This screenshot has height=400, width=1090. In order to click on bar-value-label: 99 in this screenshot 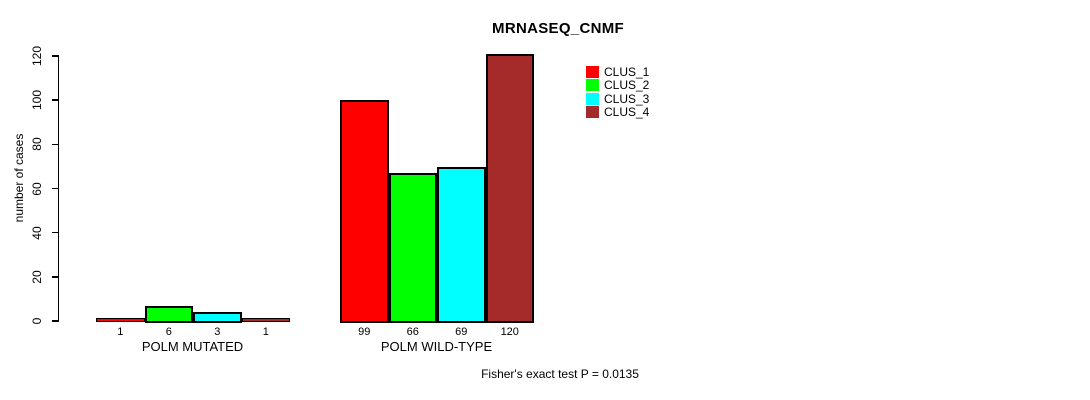, I will do `click(364, 332)`.